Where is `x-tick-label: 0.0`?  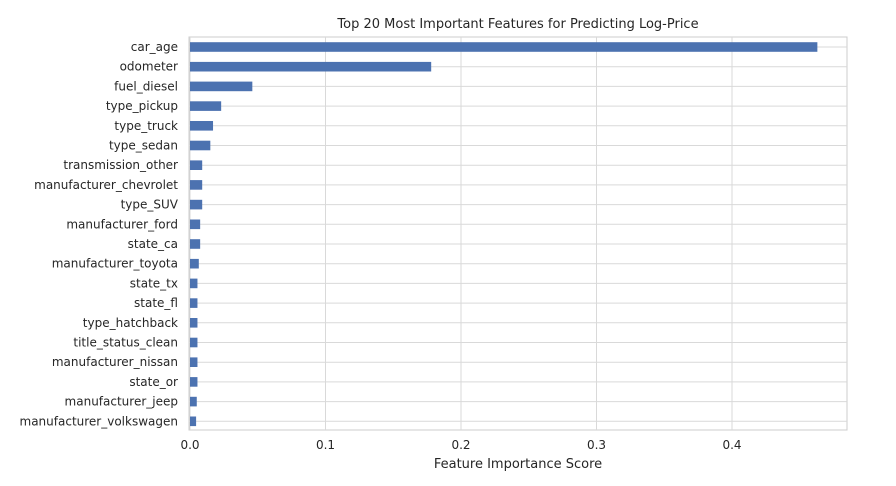
x-tick-label: 0.0 is located at coordinates (189, 445).